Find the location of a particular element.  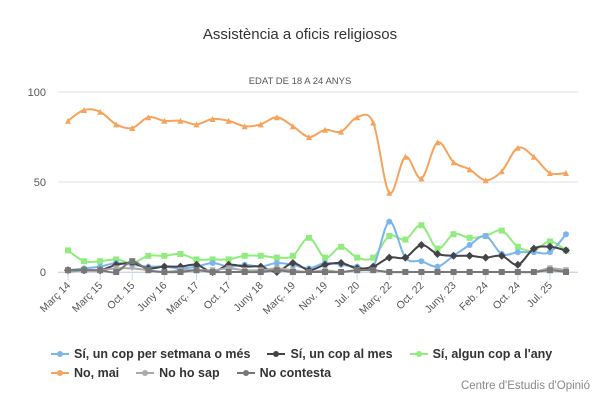

legend-item-monthly: Sí, un cop al mes is located at coordinates (329, 353).